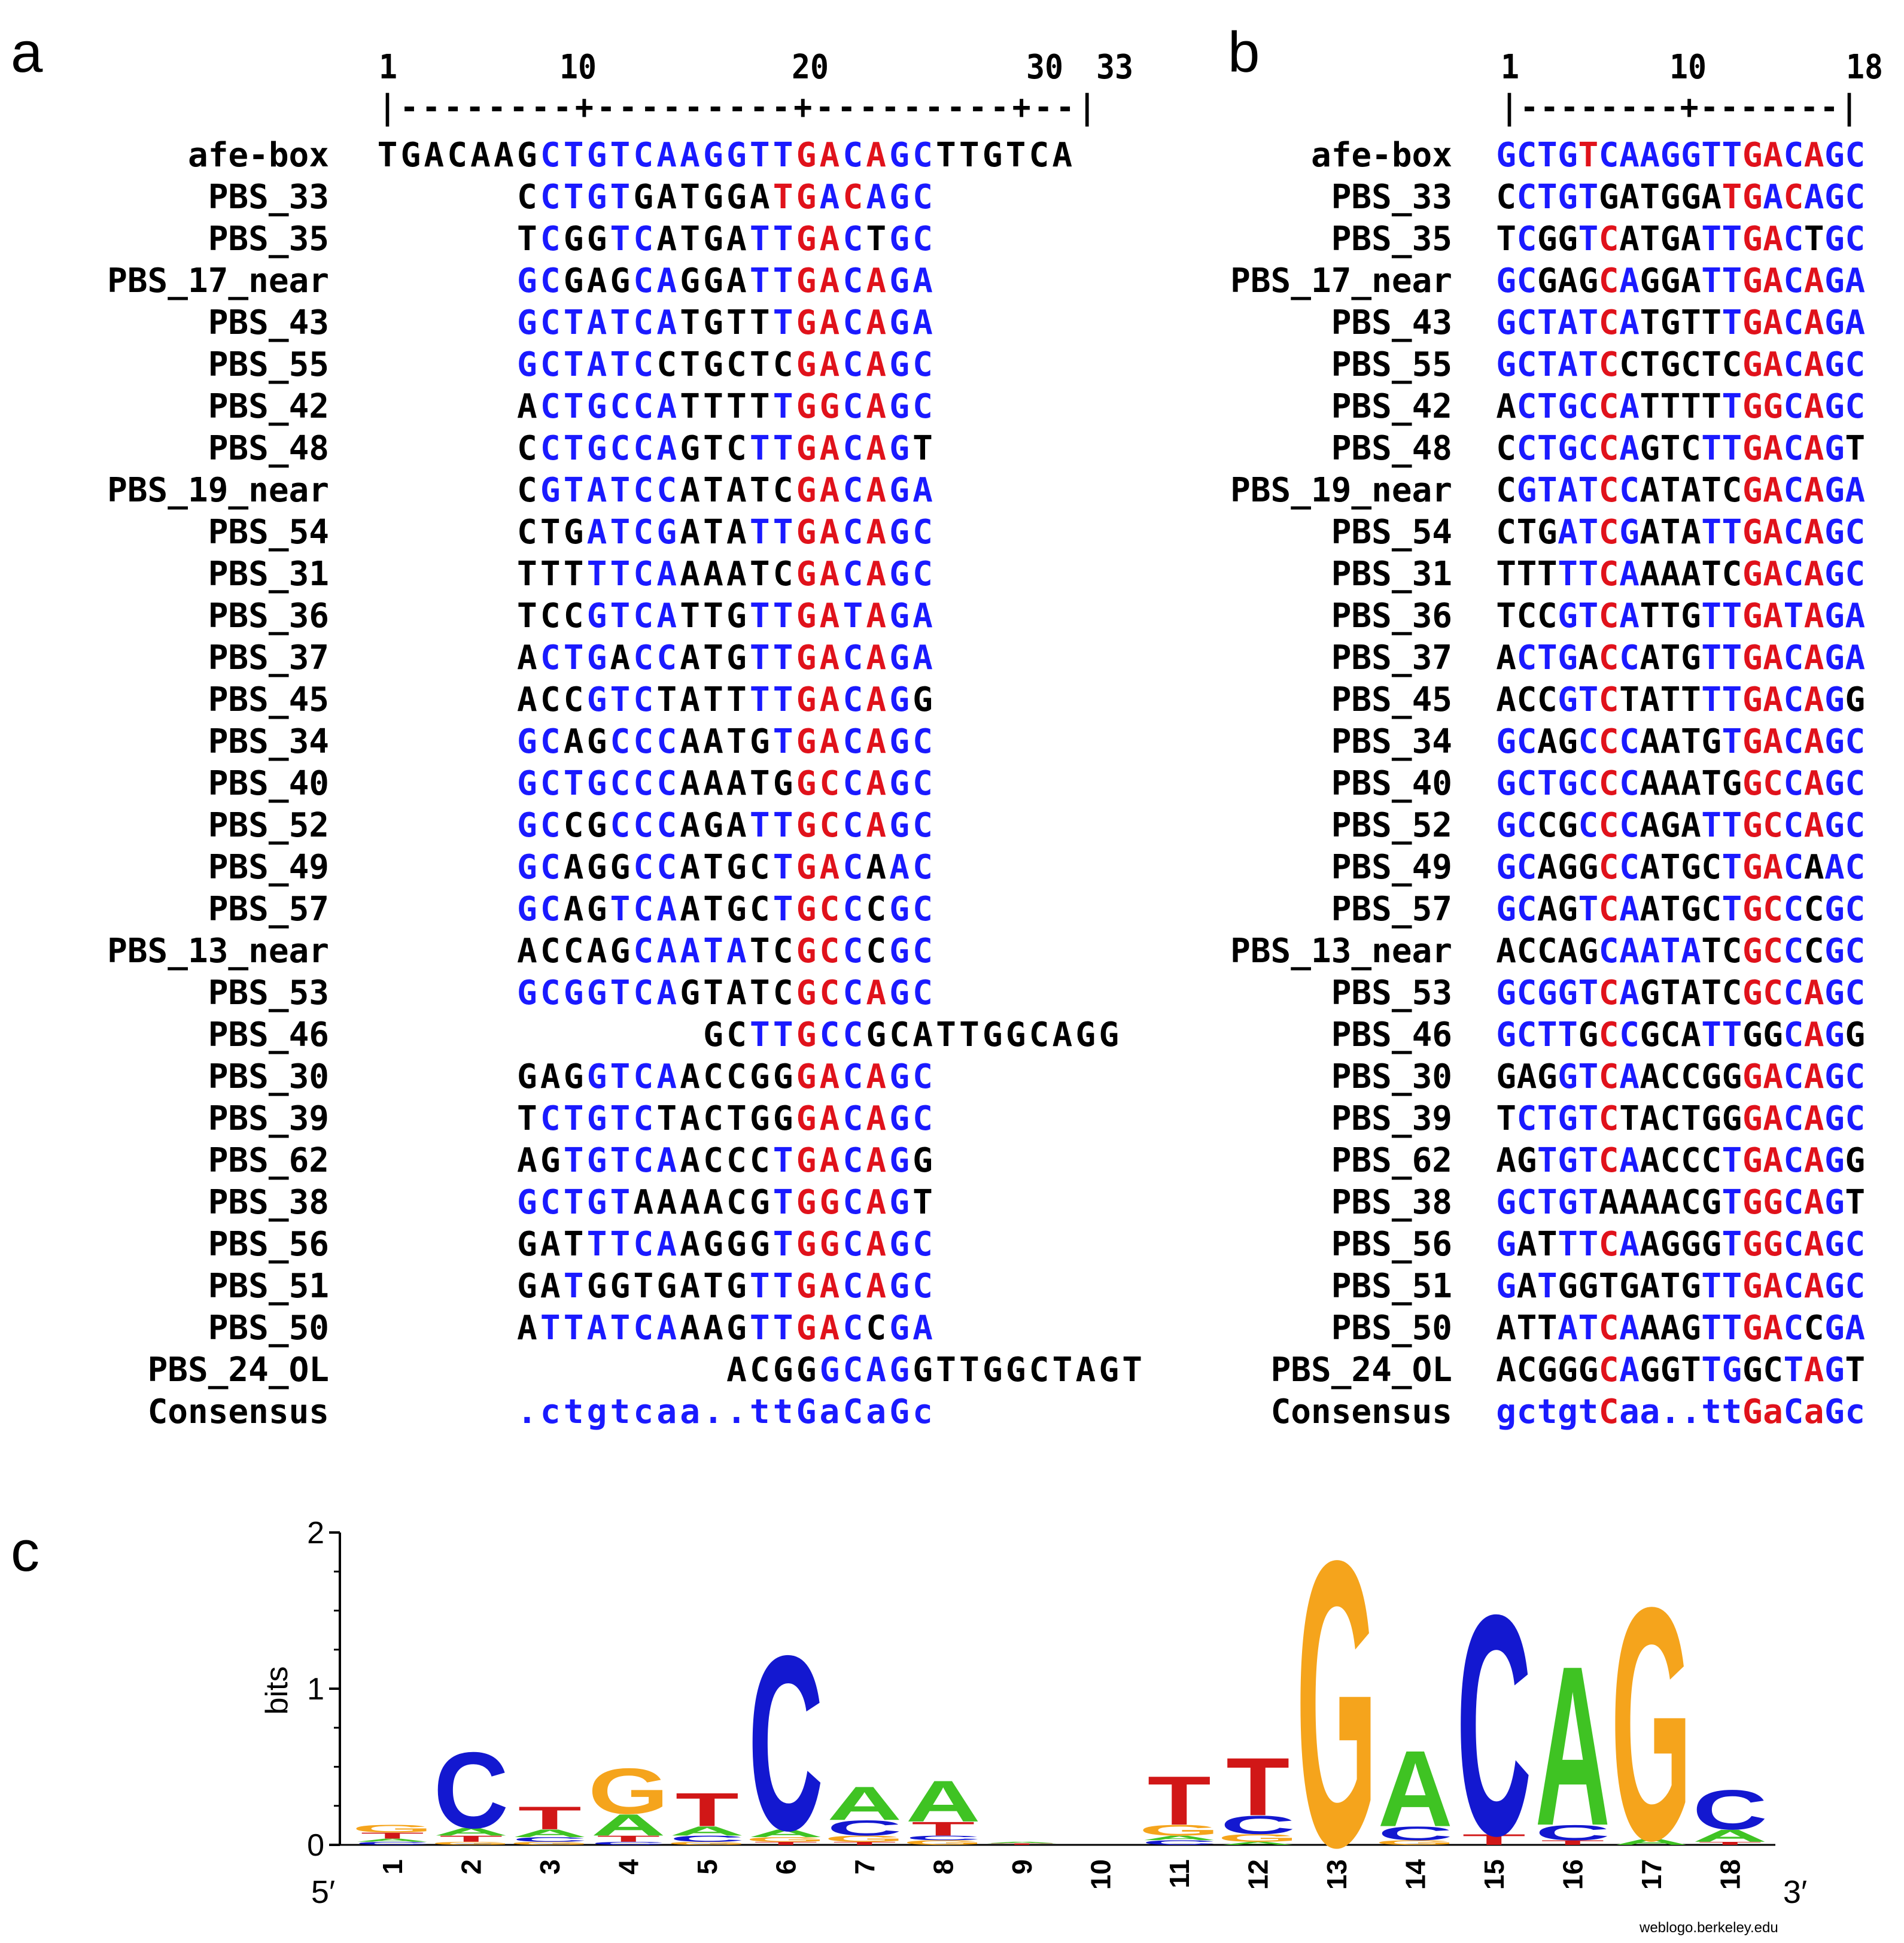 The image size is (1904, 1943). What do you see at coordinates (1392, 532) in the screenshot?
I see `sequence-label: PBS_54` at bounding box center [1392, 532].